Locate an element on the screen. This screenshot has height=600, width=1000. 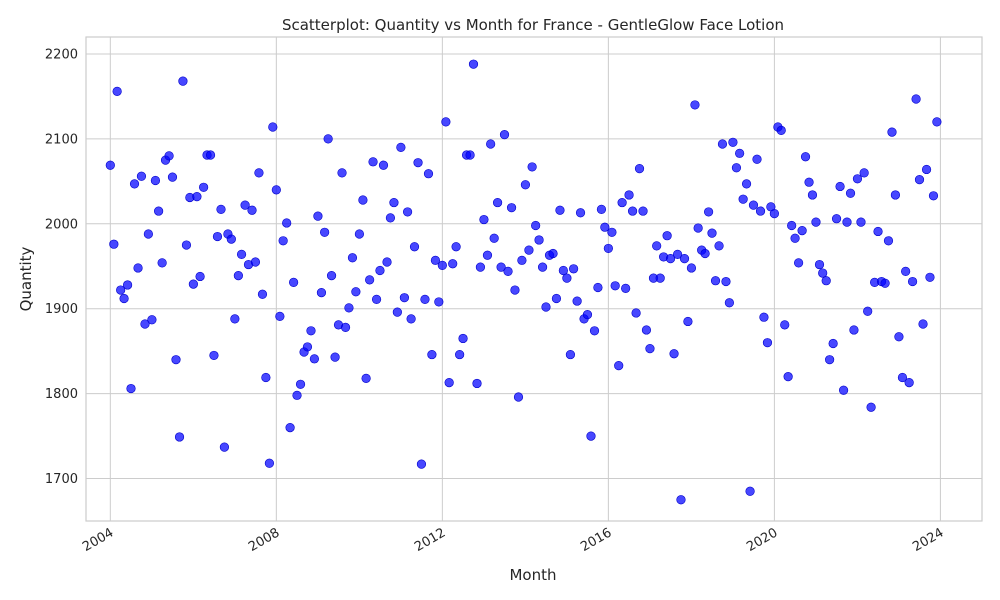
y-tick-label: 2100 is located at coordinates (61, 139).